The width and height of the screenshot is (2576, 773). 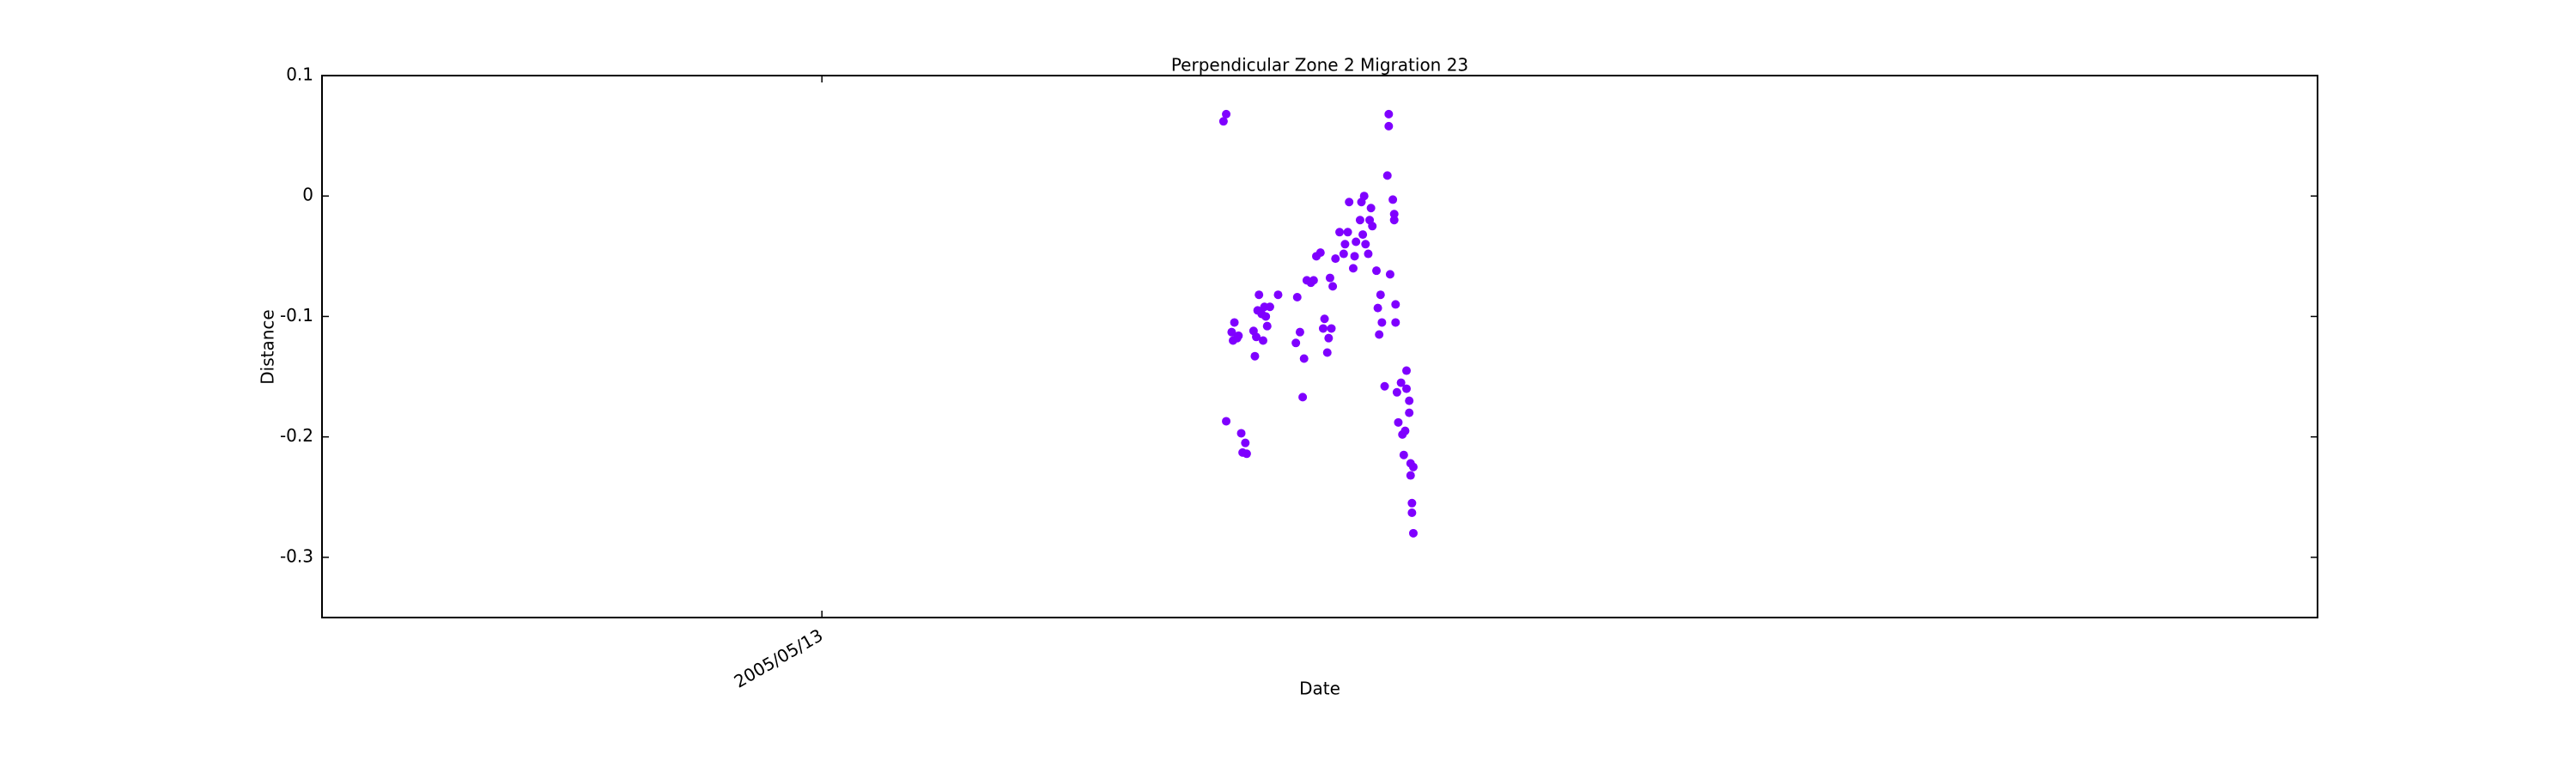 What do you see at coordinates (296, 315) in the screenshot?
I see `y-tick-label: -0.1` at bounding box center [296, 315].